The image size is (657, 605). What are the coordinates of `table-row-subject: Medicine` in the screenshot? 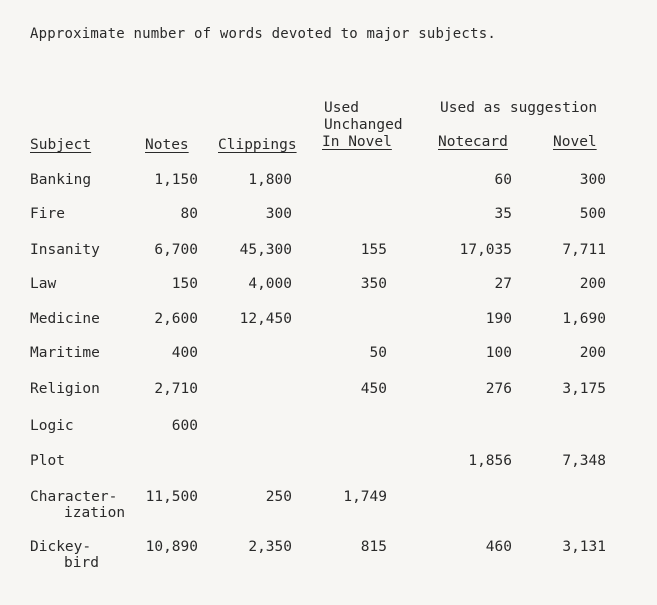 It's located at (65, 319).